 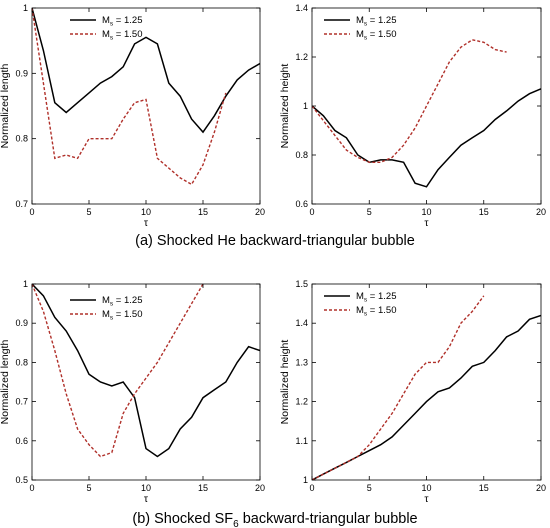 What do you see at coordinates (146, 212) in the screenshot?
I see `chart-0-0-xtick-label: 10` at bounding box center [146, 212].